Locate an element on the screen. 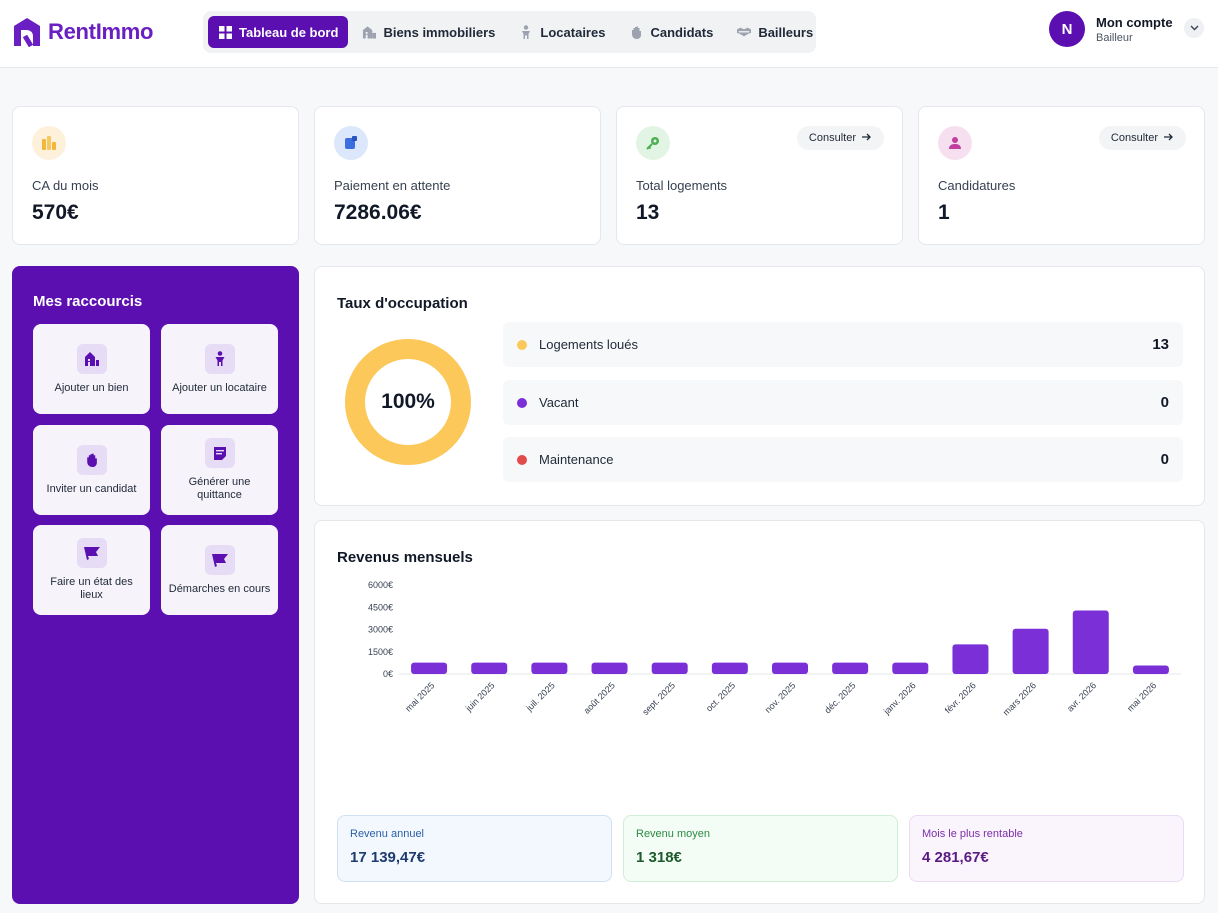 This screenshot has width=1218, height=913. summary-label: Revenu annuel is located at coordinates (387, 834).